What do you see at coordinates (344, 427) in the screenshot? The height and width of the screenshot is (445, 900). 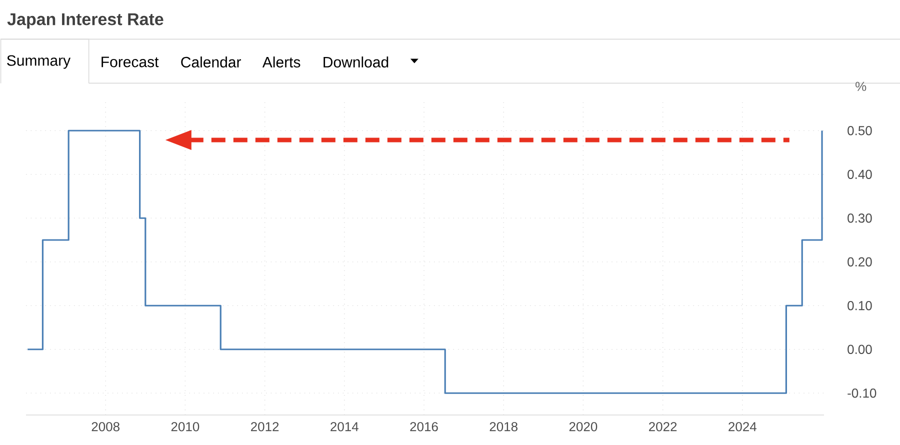 I see `x-tick-label: 2014` at bounding box center [344, 427].